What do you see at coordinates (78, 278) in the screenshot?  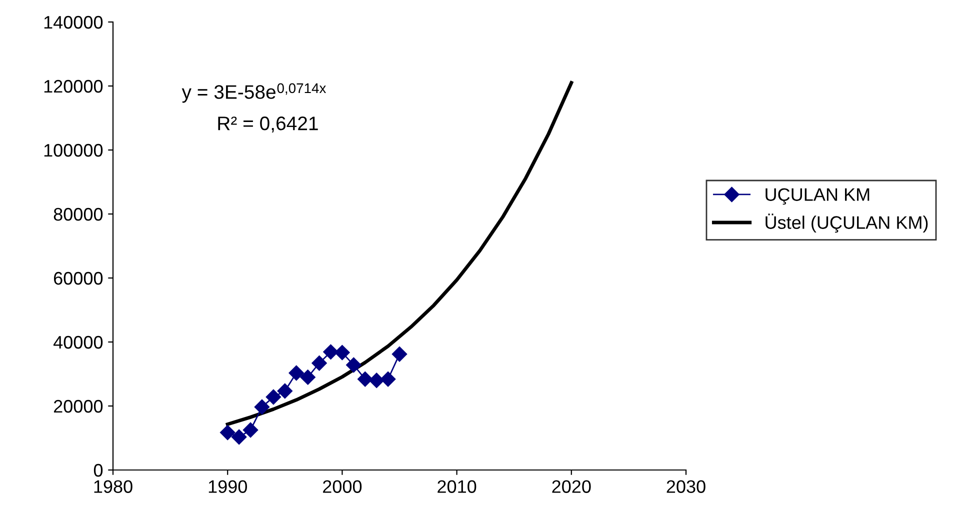 I see `y-tick-label: 60000` at bounding box center [78, 278].